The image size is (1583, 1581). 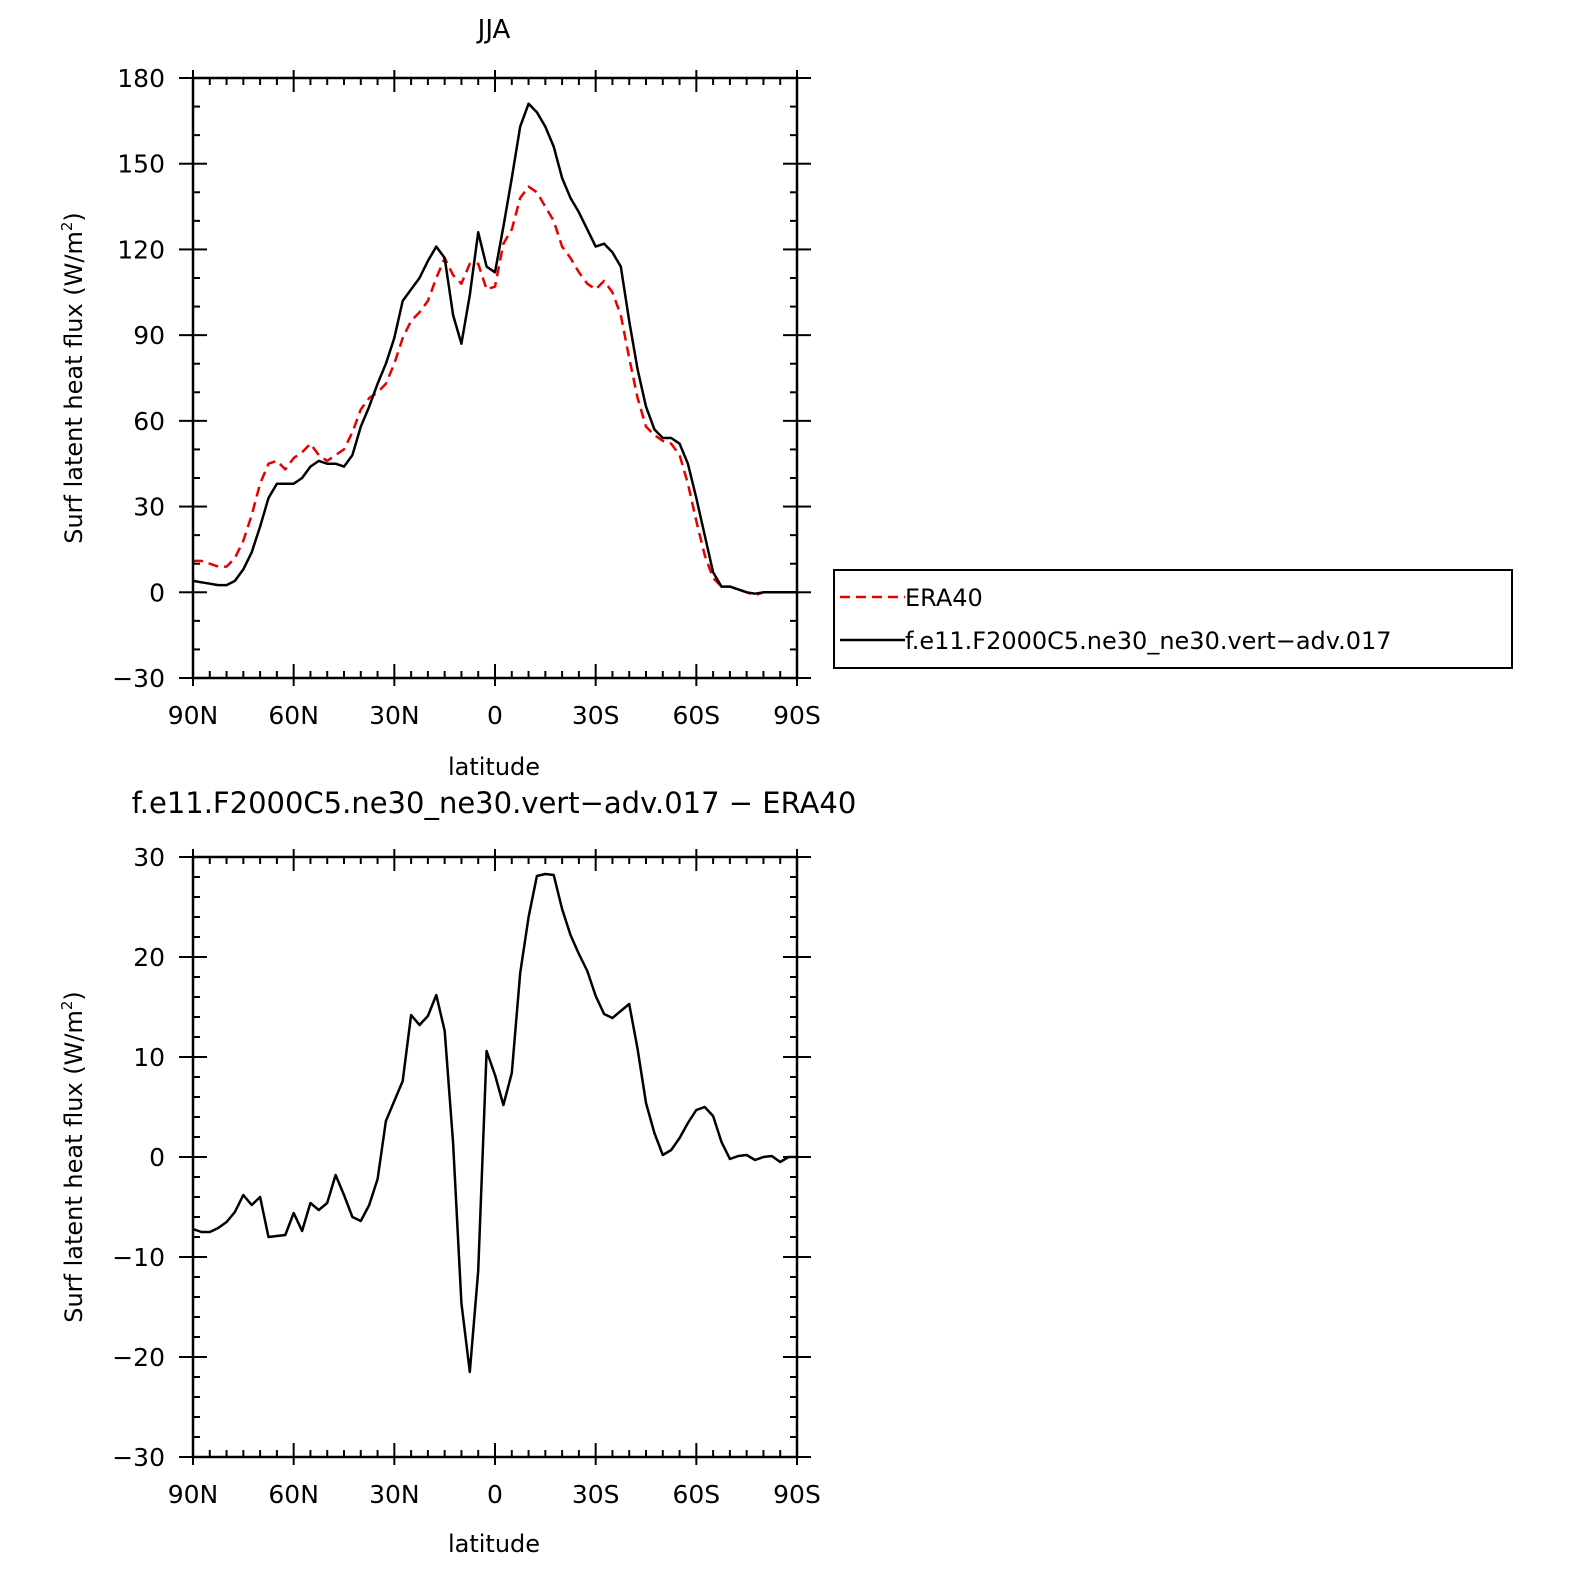 I want to click on top-y-tick-label: 180, so click(x=141, y=78).